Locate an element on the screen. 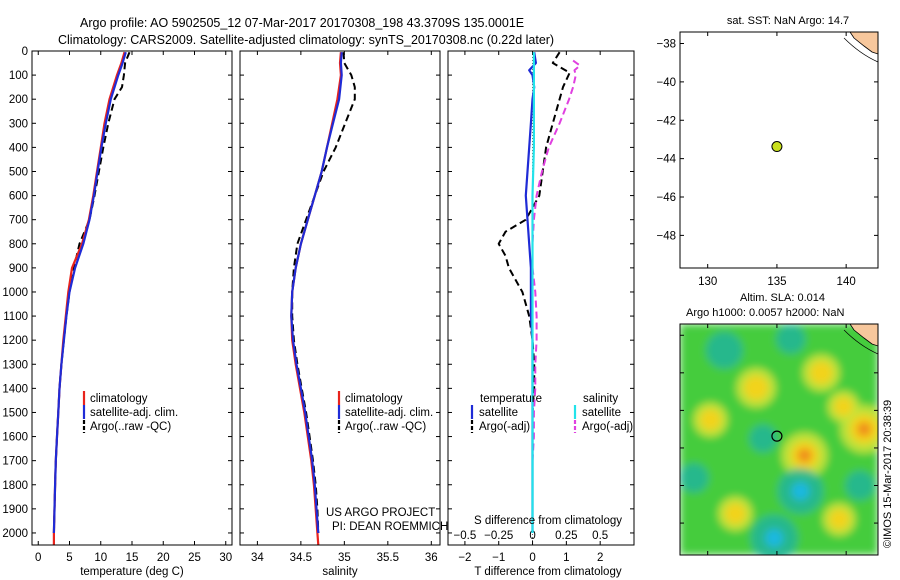 The width and height of the screenshot is (900, 580). depth-tick-label: 300 is located at coordinates (18, 124).